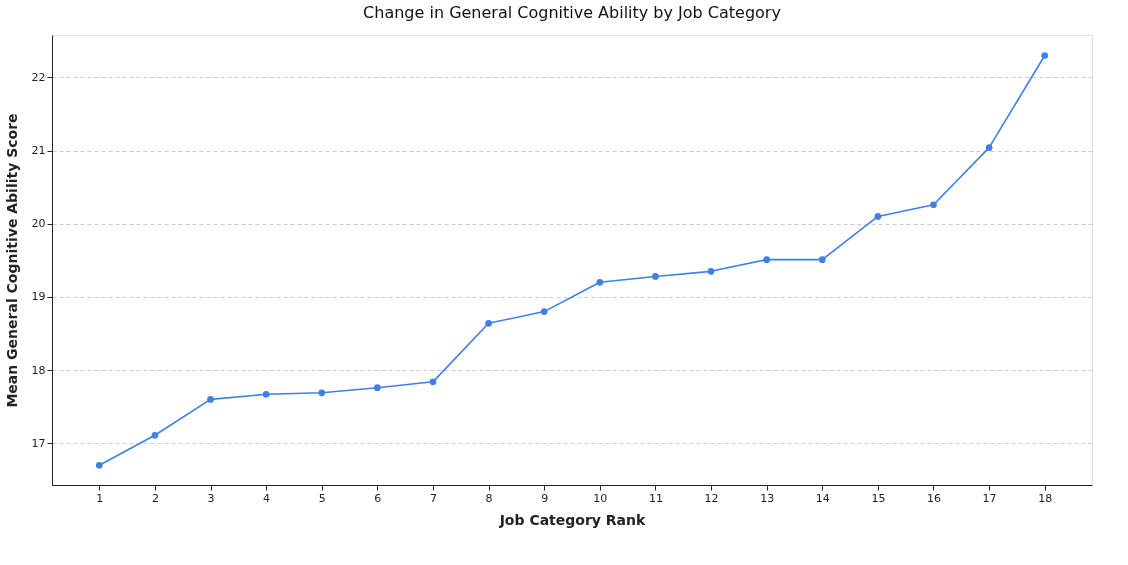 This screenshot has height=565, width=1128. Describe the element at coordinates (38, 151) in the screenshot. I see `y-tick-label: 21` at that location.